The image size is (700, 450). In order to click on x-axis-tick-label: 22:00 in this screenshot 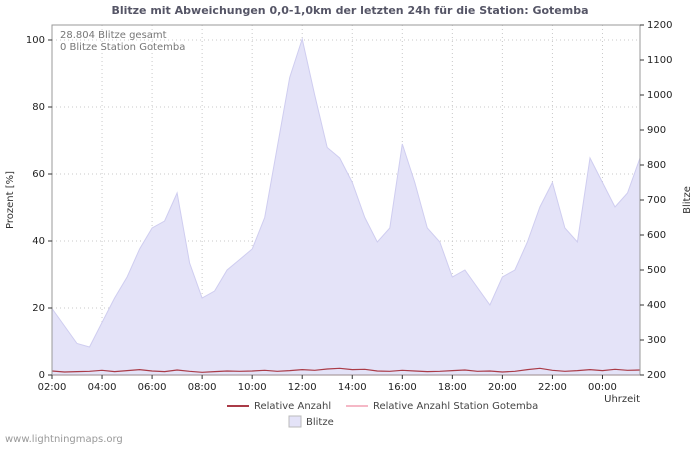, I will do `click(552, 387)`.